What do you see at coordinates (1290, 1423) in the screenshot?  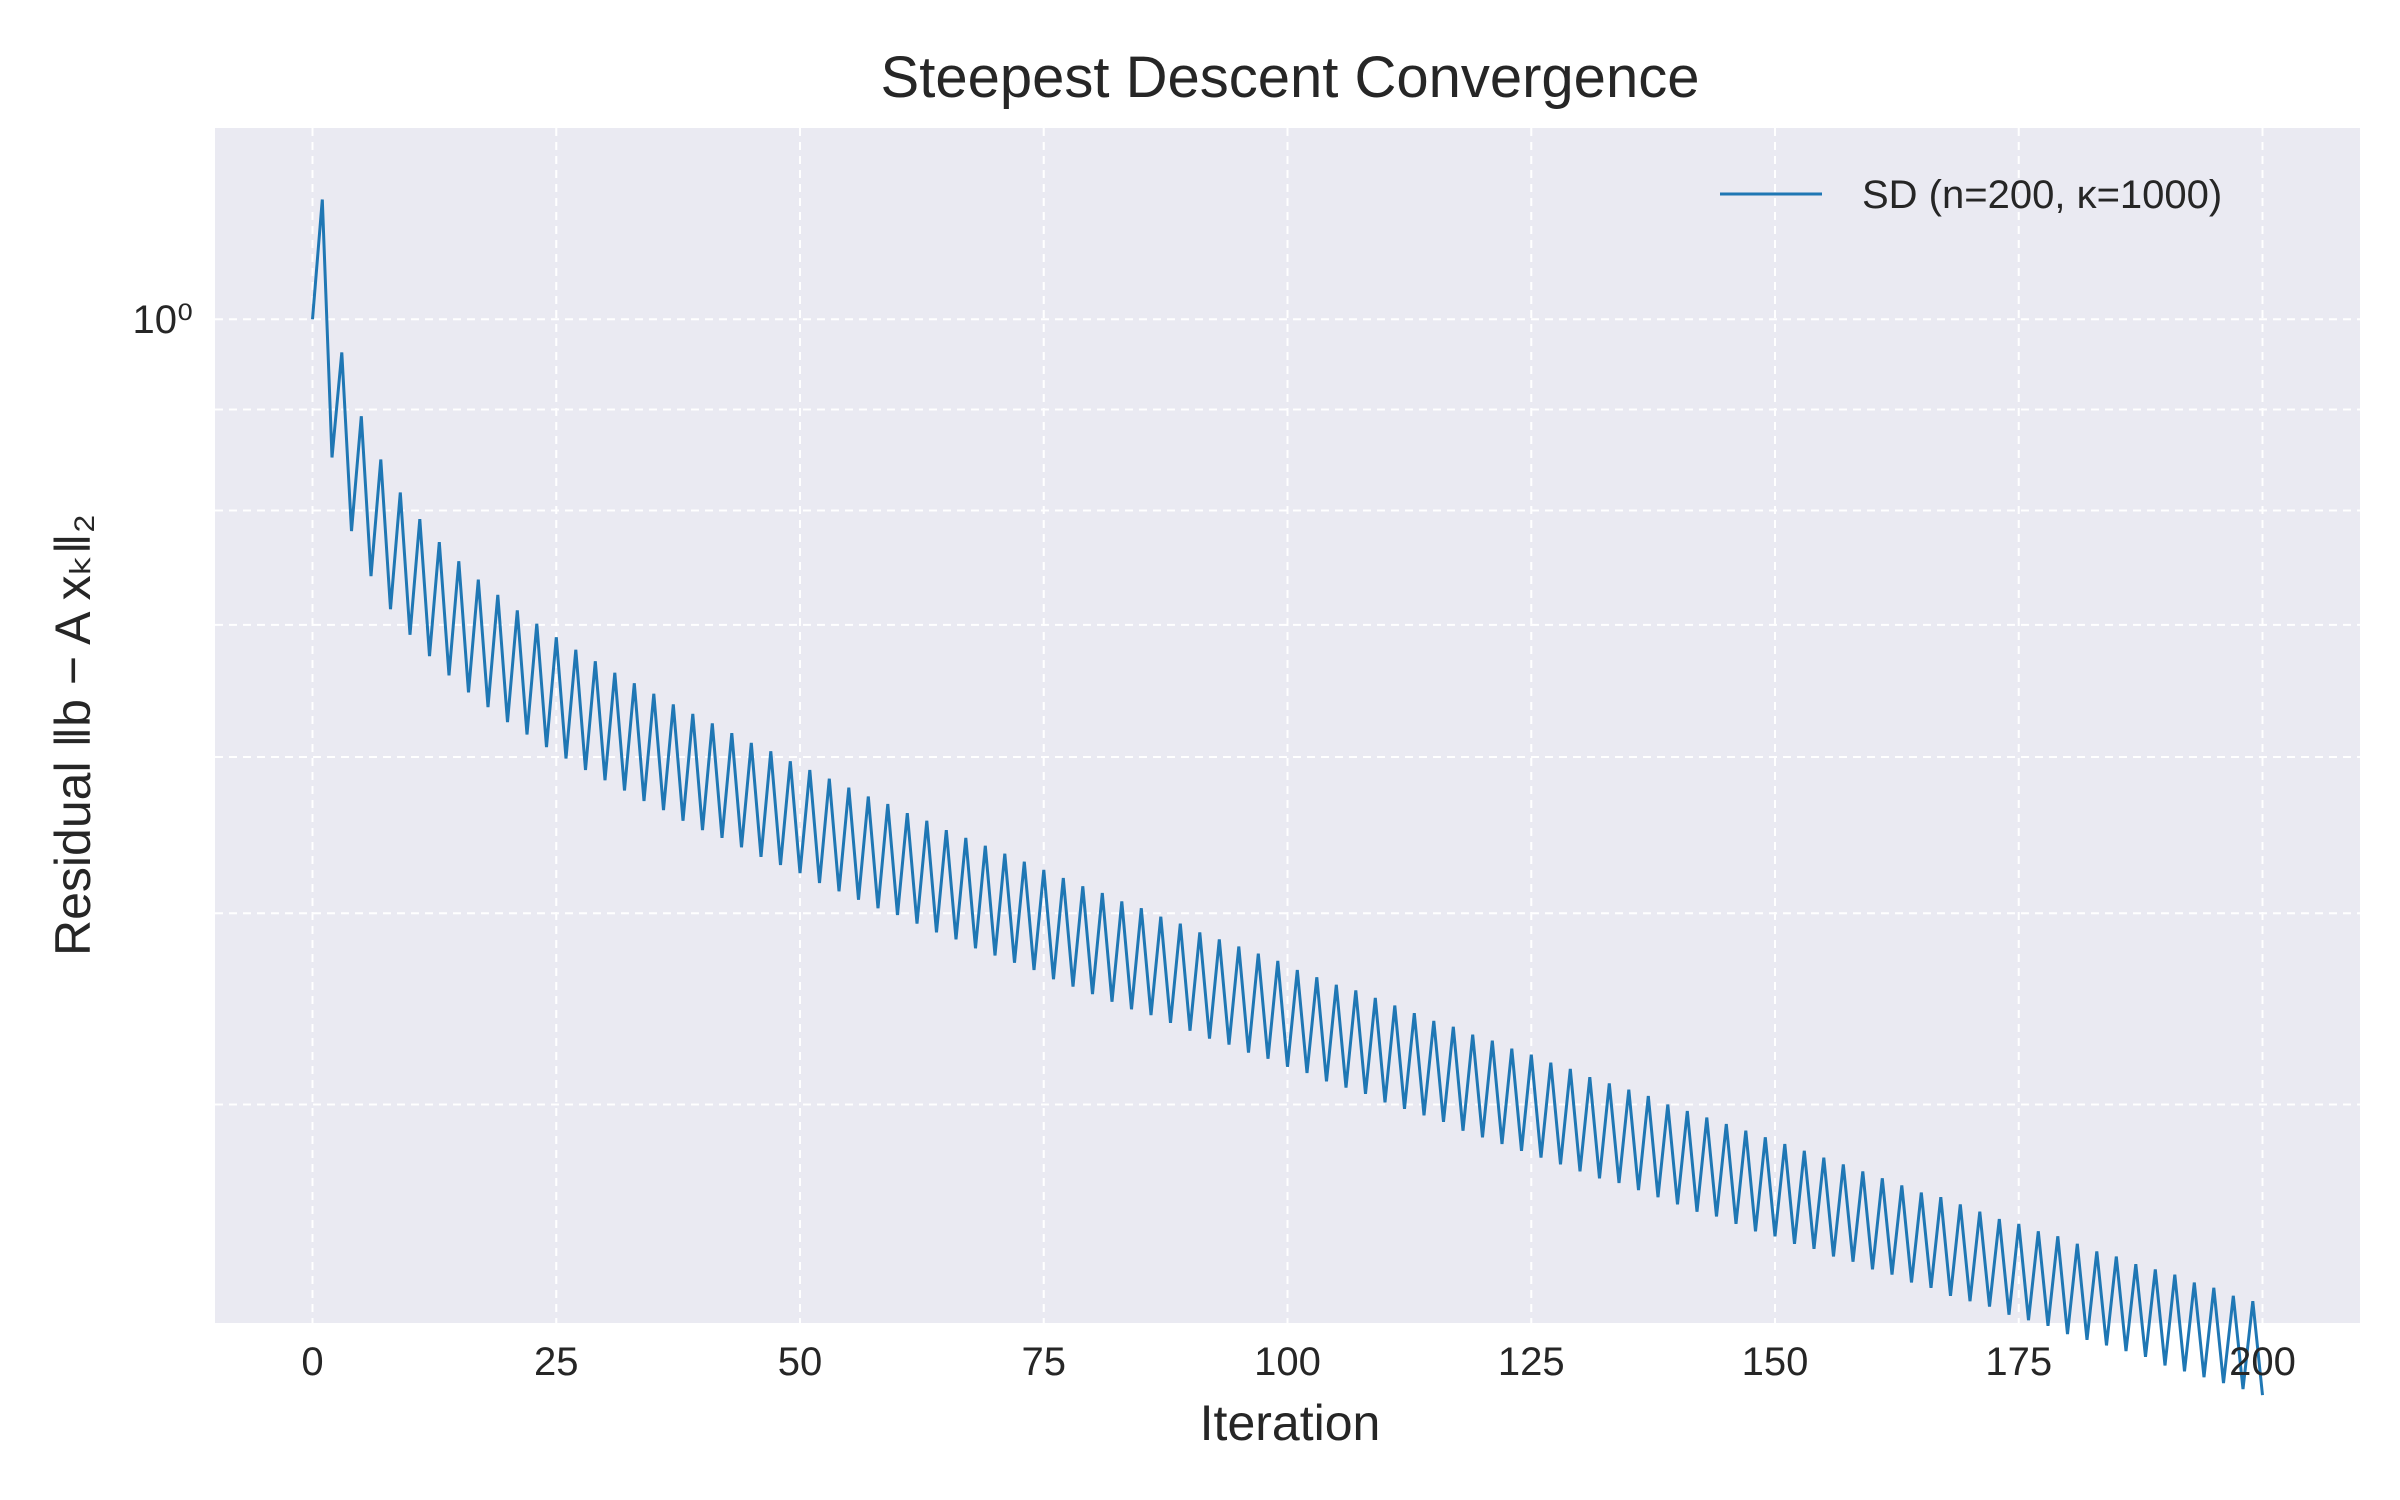 I see `x-axis-label: Iteration` at bounding box center [1290, 1423].